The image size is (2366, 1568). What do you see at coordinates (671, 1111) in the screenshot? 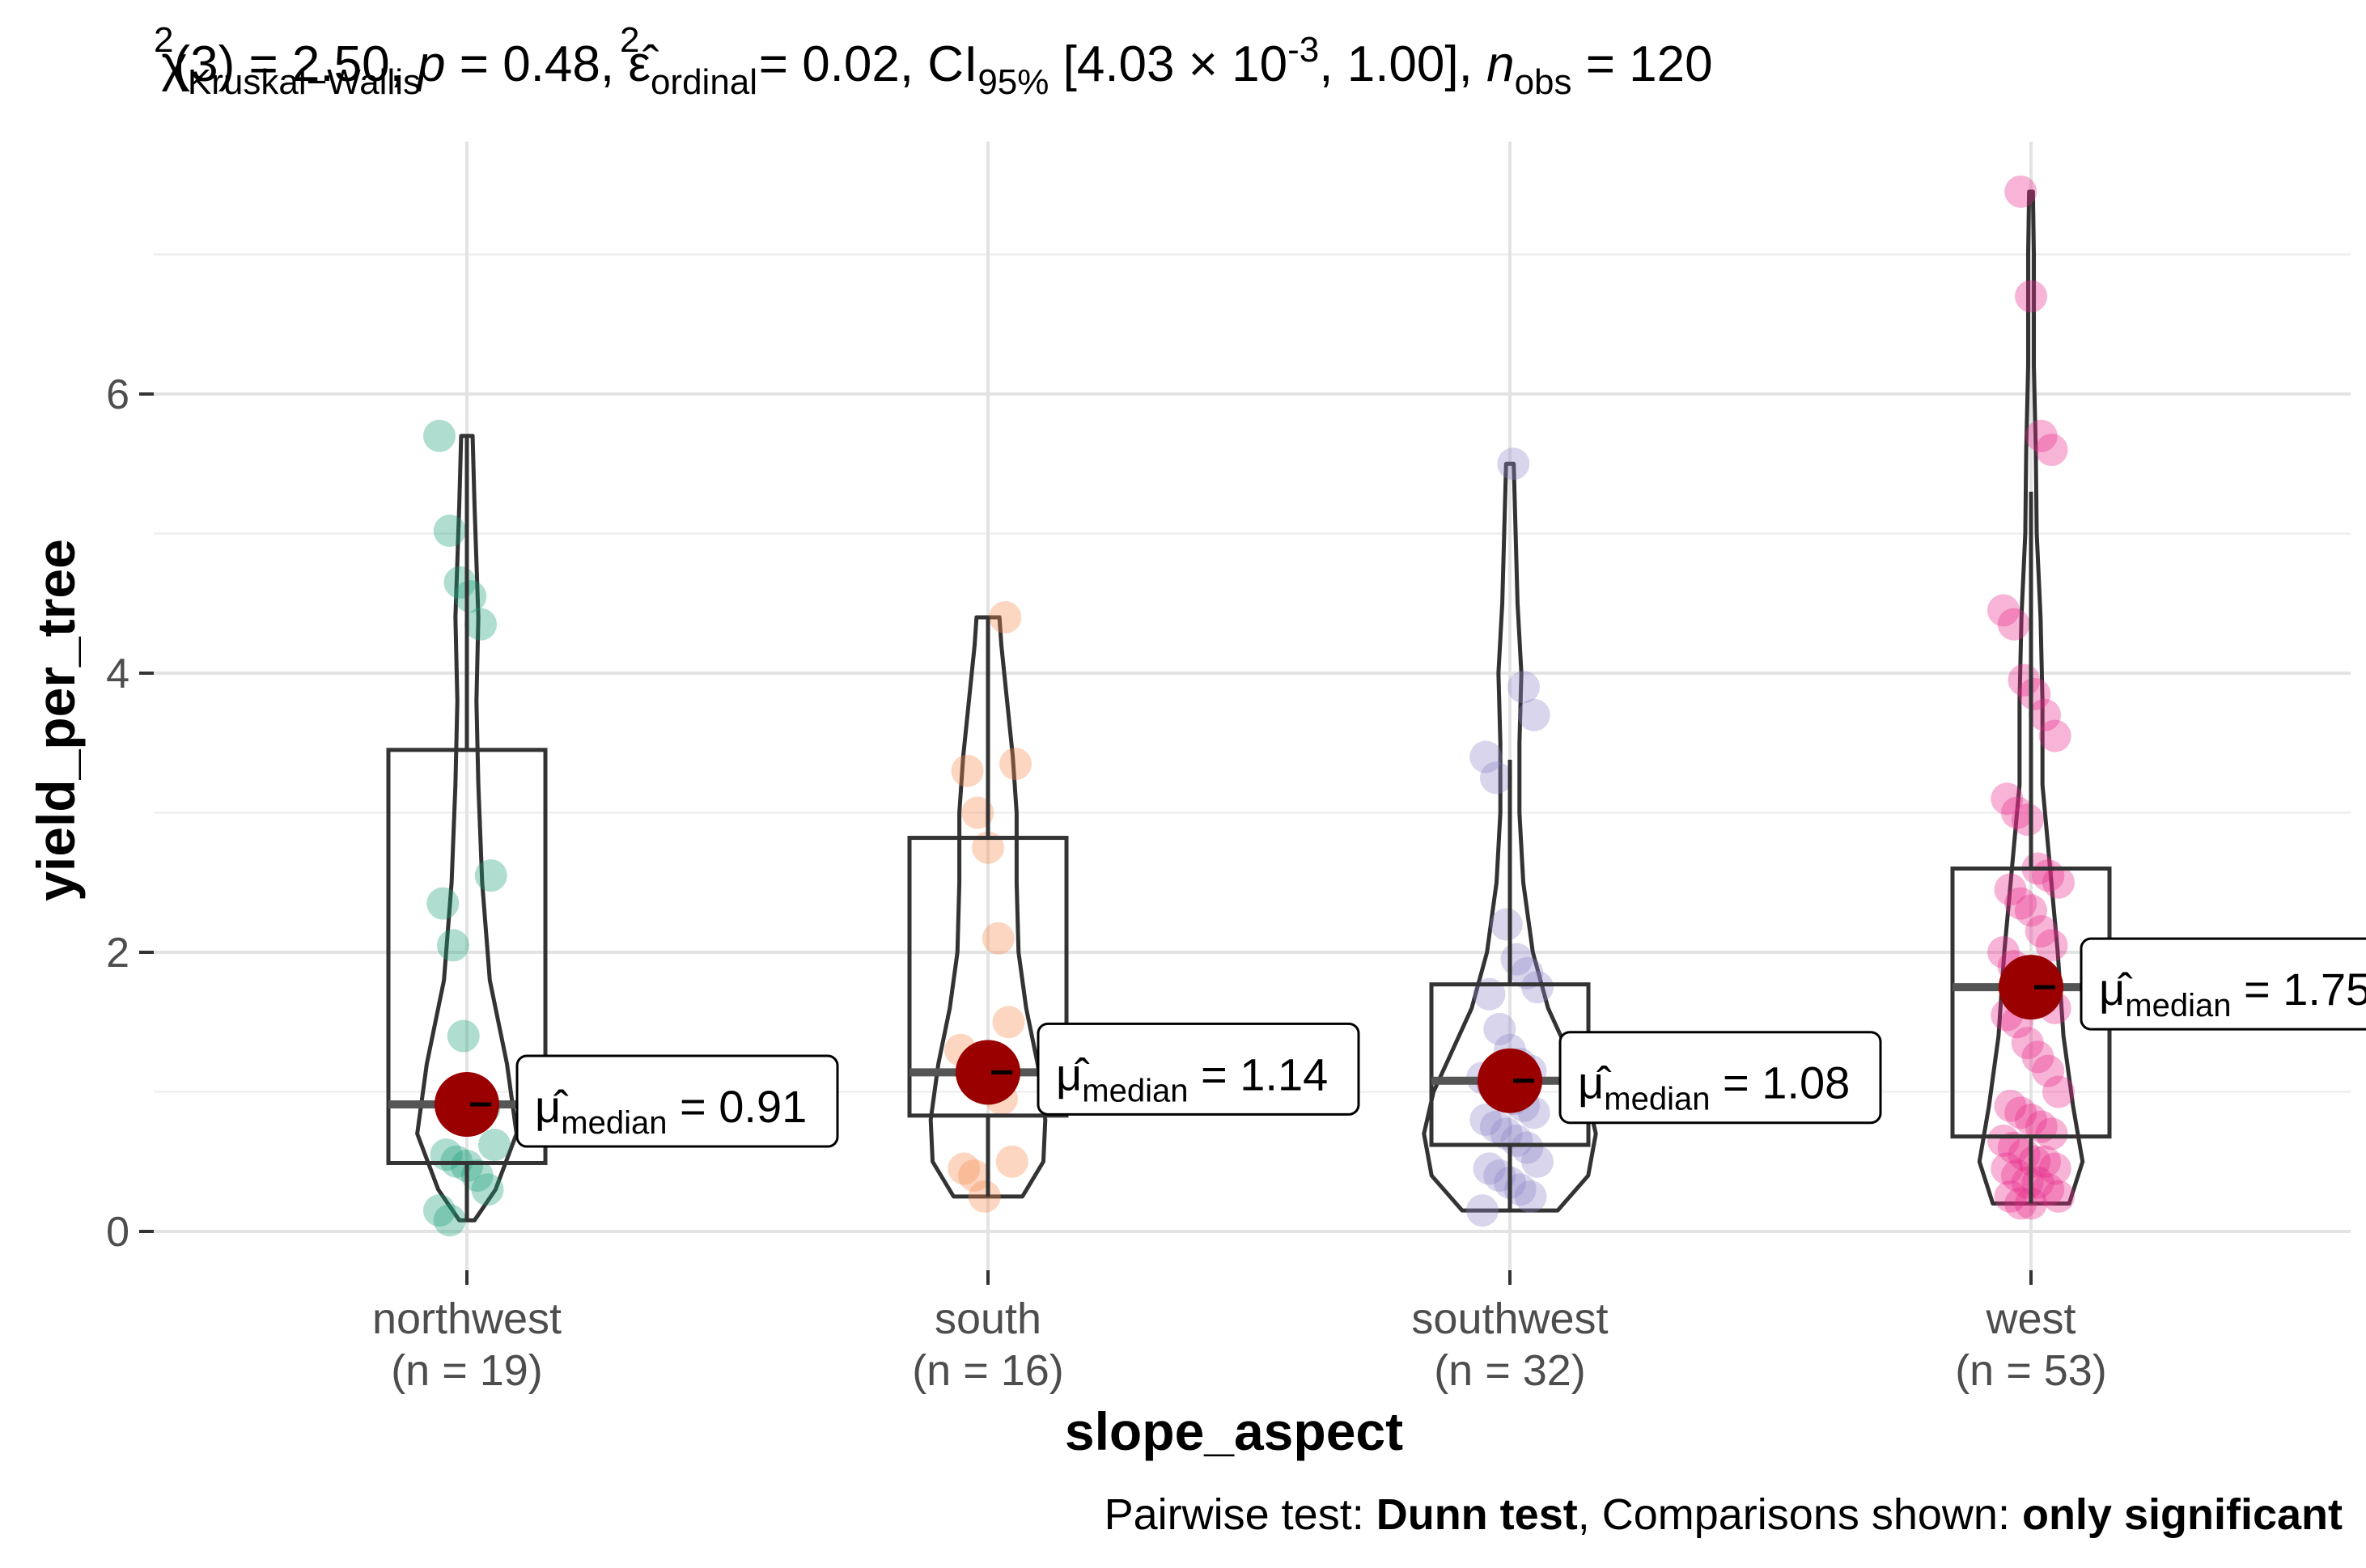
I see `median-label-northwest: μ̂median = 0.91` at bounding box center [671, 1111].